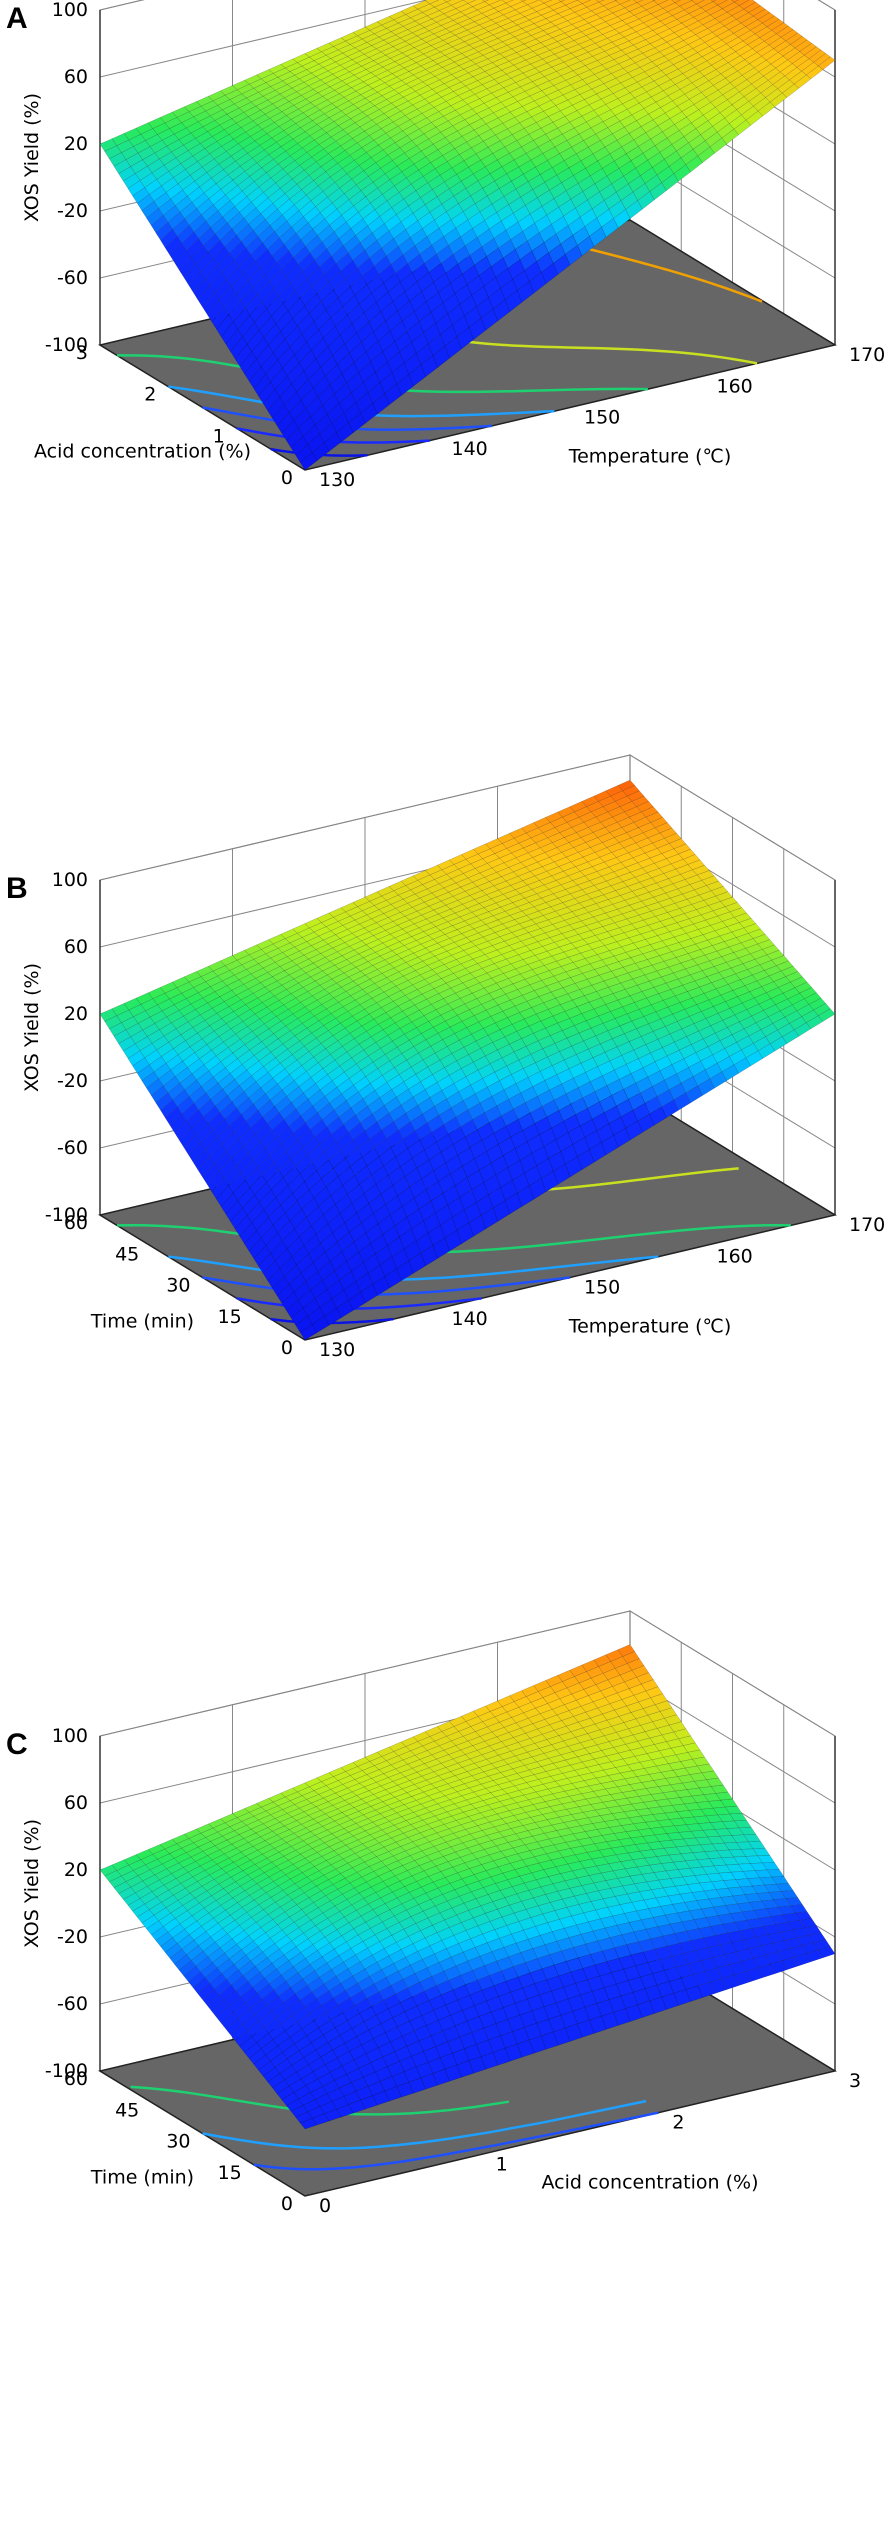 The width and height of the screenshot is (889, 2546). I want to click on z-tick-label: -20, so click(72, 211).